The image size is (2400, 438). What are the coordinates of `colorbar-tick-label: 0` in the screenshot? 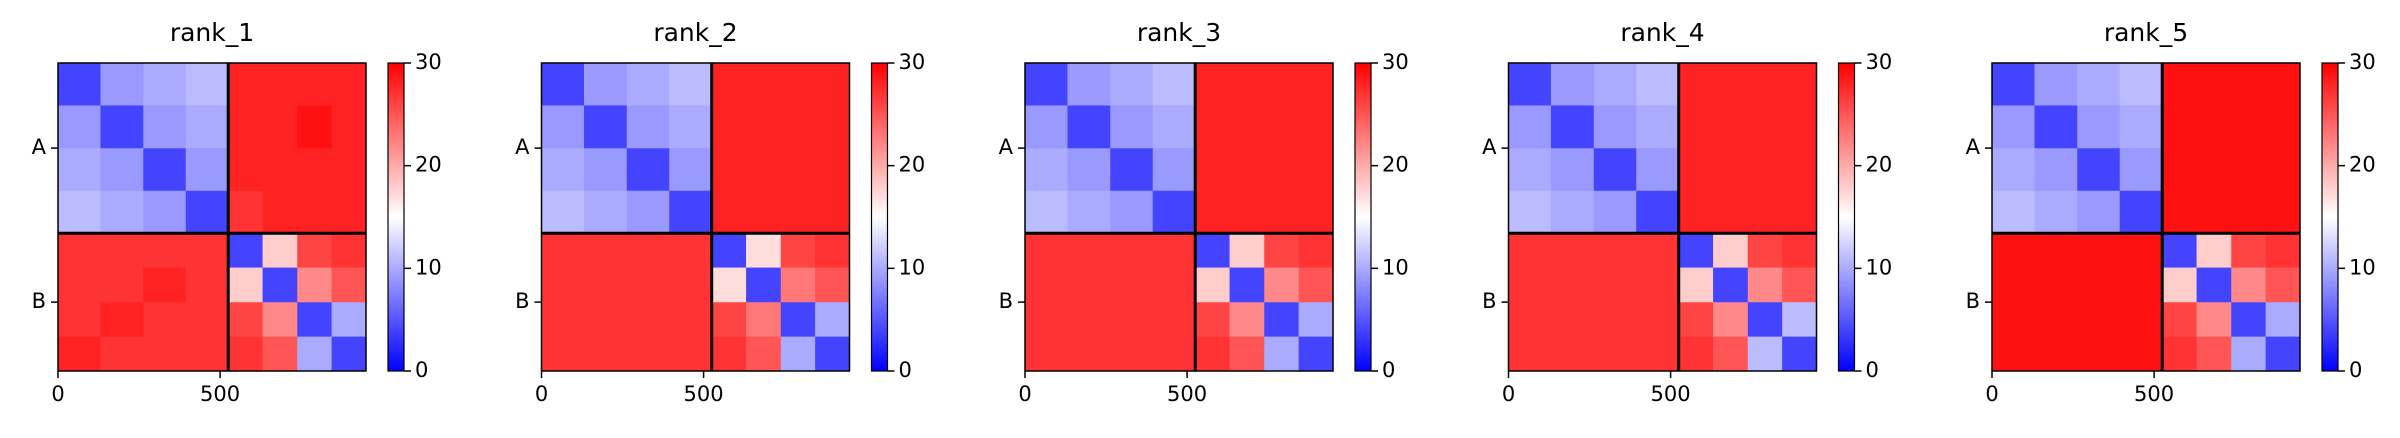 It's located at (1872, 370).